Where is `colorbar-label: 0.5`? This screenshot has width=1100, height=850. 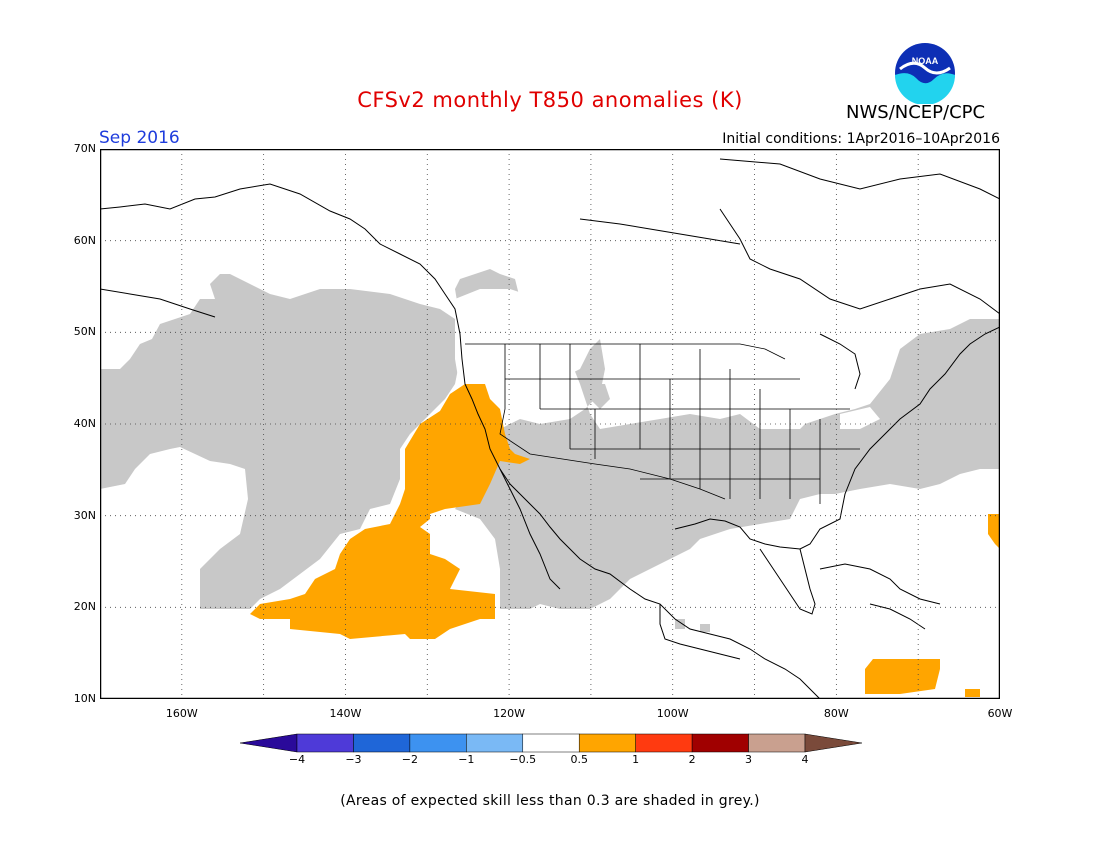
colorbar-label: 0.5 is located at coordinates (579, 759).